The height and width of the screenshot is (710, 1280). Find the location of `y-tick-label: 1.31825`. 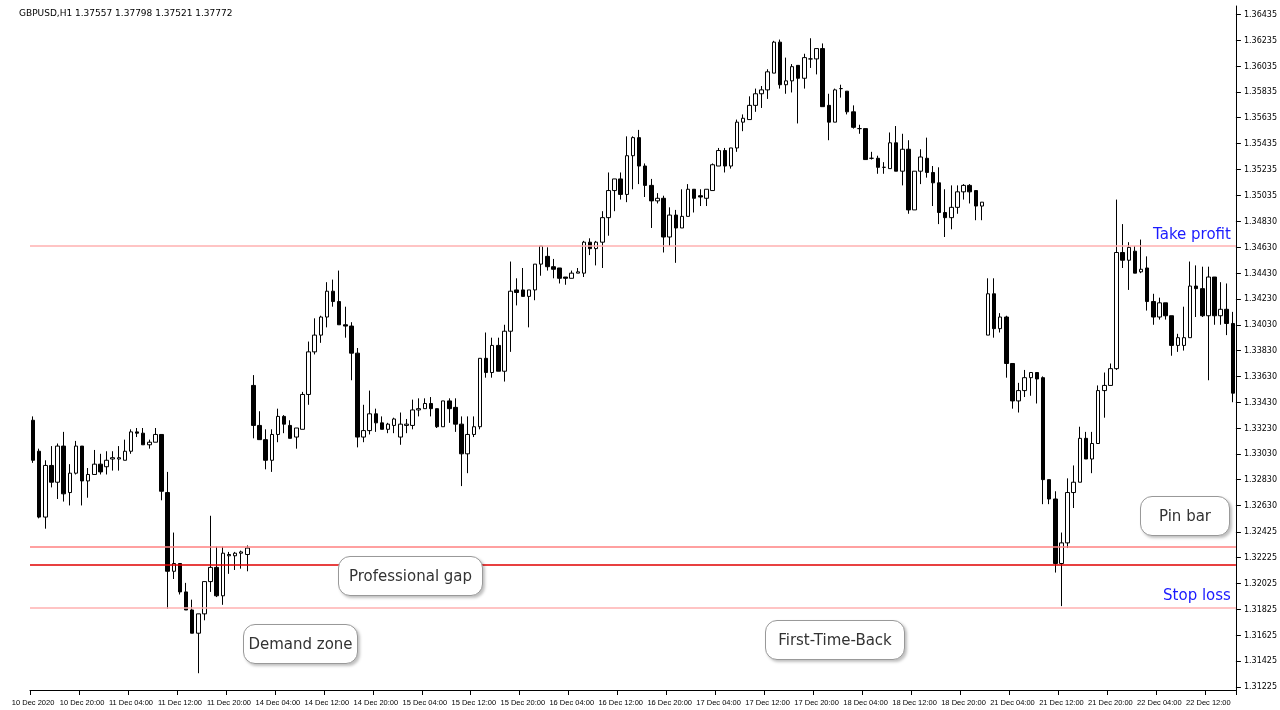

y-tick-label: 1.31825 is located at coordinates (1260, 609).